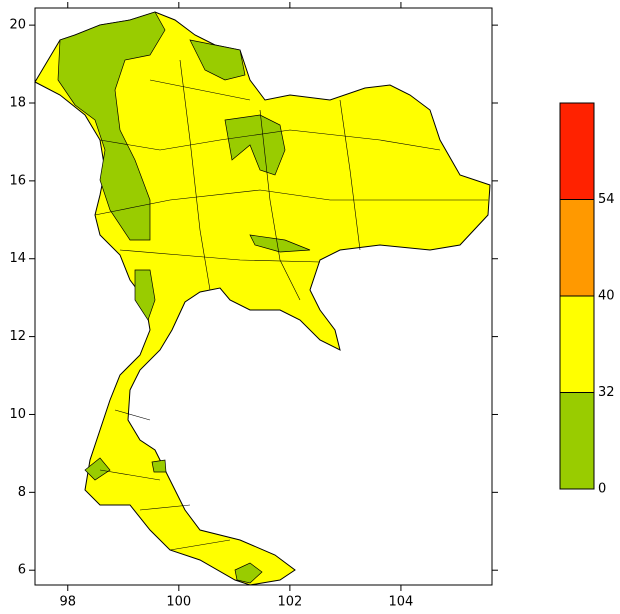 The height and width of the screenshot is (614, 620). I want to click on y-tick-label: 14, so click(17, 258).